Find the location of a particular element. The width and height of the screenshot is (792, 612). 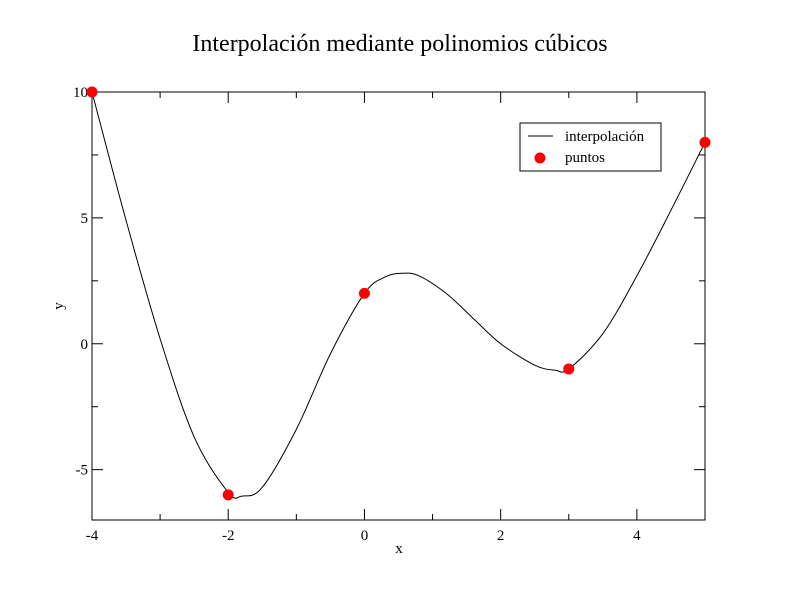

legend: interpolación puntos is located at coordinates (590, 147).